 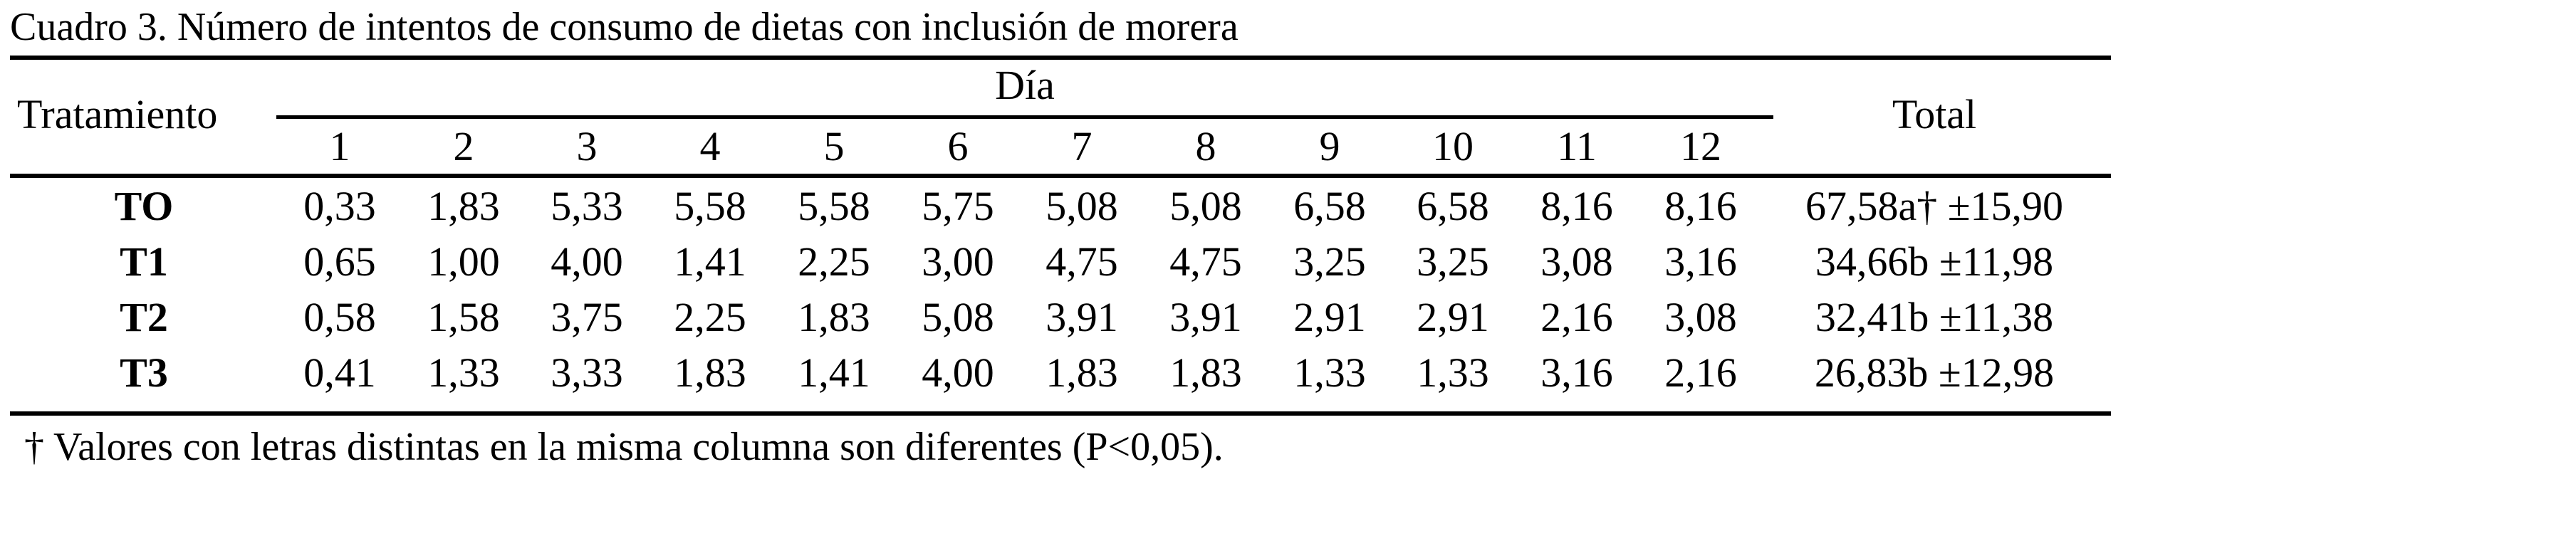 What do you see at coordinates (1934, 372) in the screenshot?
I see `total-cell: 26,83b ±12,98` at bounding box center [1934, 372].